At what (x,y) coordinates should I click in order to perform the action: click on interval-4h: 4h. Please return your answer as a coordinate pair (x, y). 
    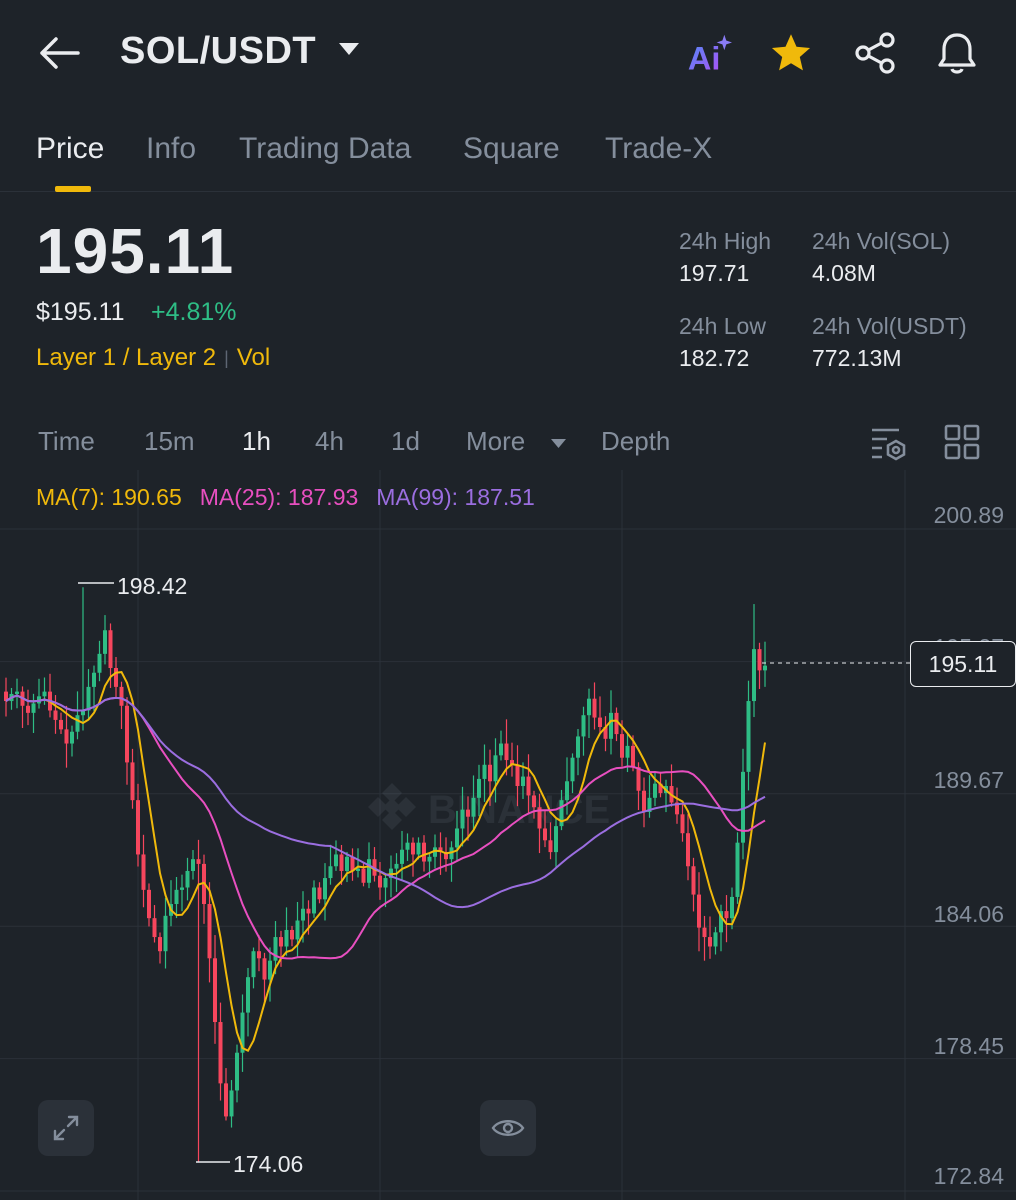
    Looking at the image, I should click on (329, 441).